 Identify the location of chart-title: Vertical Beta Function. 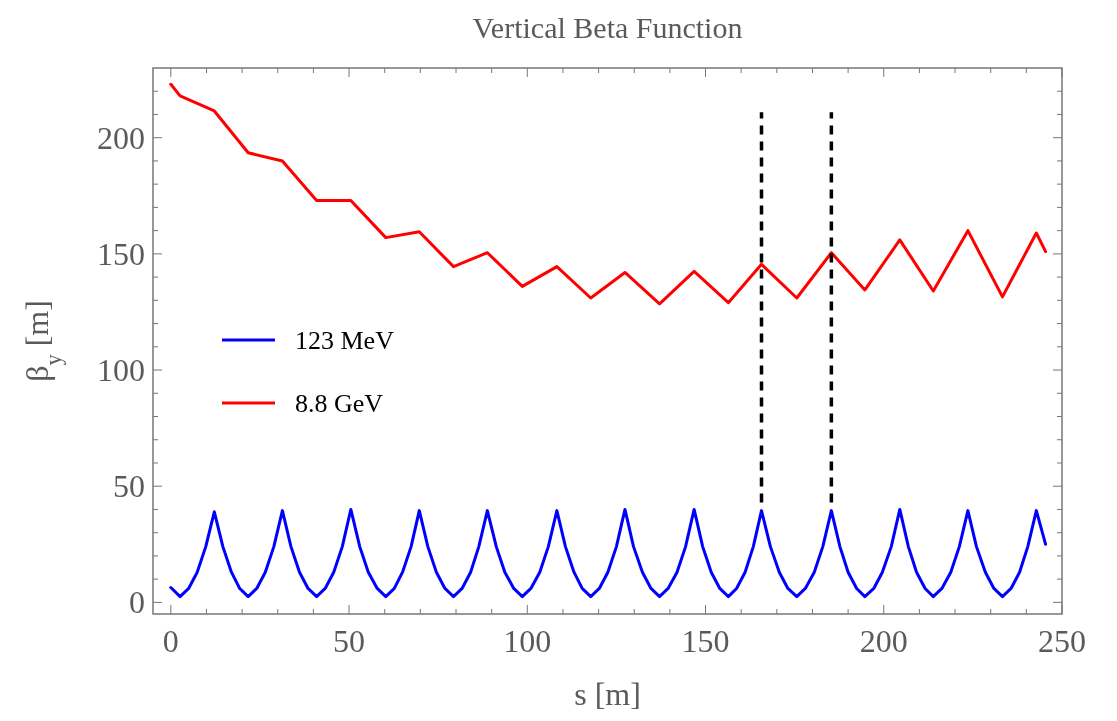
(607, 27).